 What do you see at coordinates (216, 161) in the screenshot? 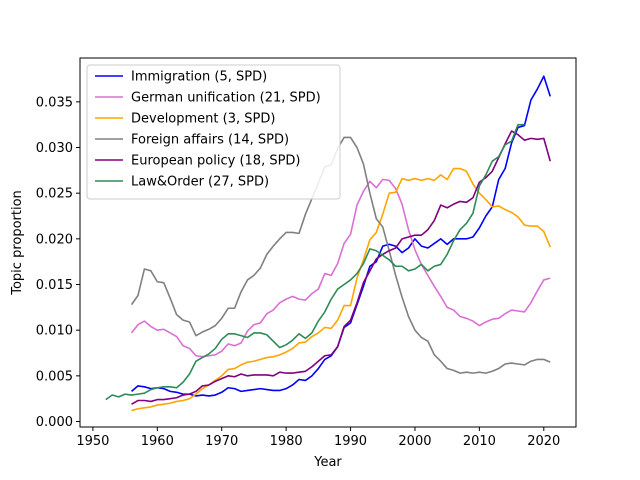
I see `legend-entry: European policy (18, SPD)` at bounding box center [216, 161].